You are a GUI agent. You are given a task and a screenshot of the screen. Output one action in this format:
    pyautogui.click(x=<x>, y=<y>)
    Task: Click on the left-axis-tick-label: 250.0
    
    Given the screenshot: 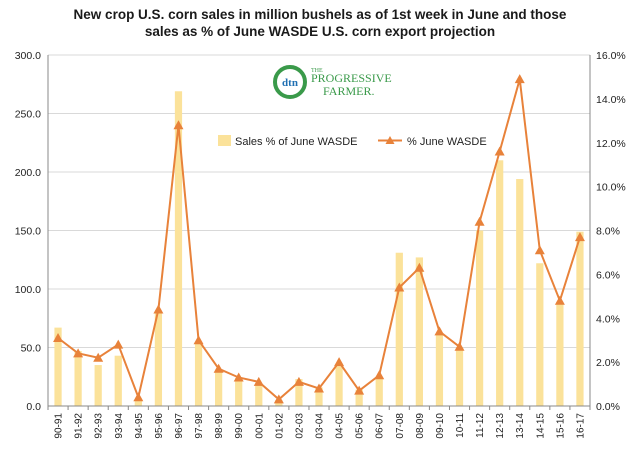 What is the action you would take?
    pyautogui.click(x=28, y=115)
    